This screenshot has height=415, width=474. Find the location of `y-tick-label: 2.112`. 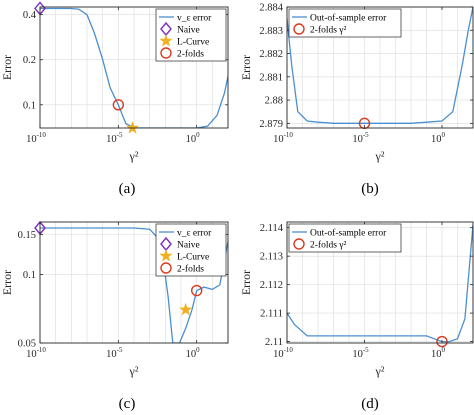

y-tick-label: 2.112 is located at coordinates (271, 285).